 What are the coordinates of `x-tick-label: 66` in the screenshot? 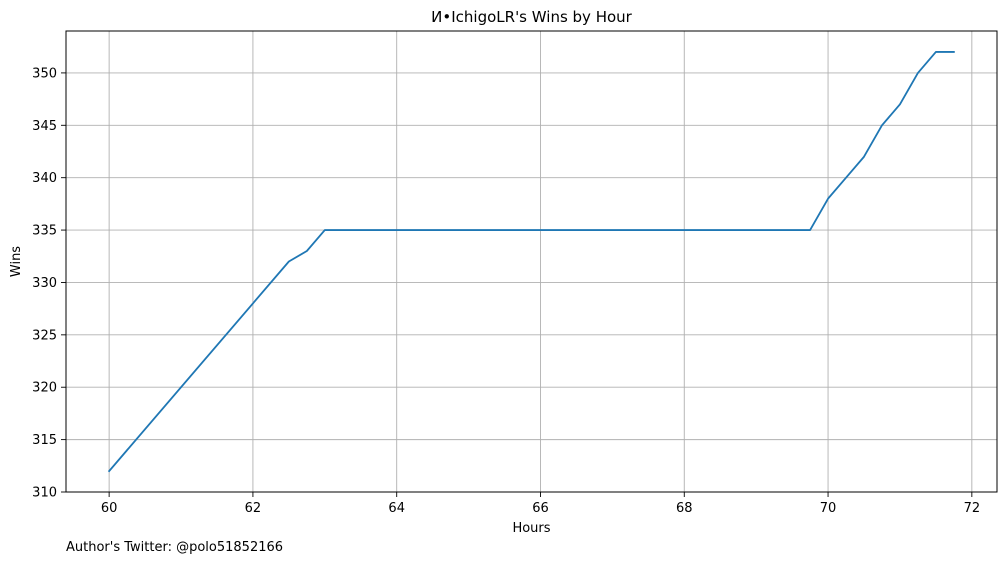 It's located at (540, 508).